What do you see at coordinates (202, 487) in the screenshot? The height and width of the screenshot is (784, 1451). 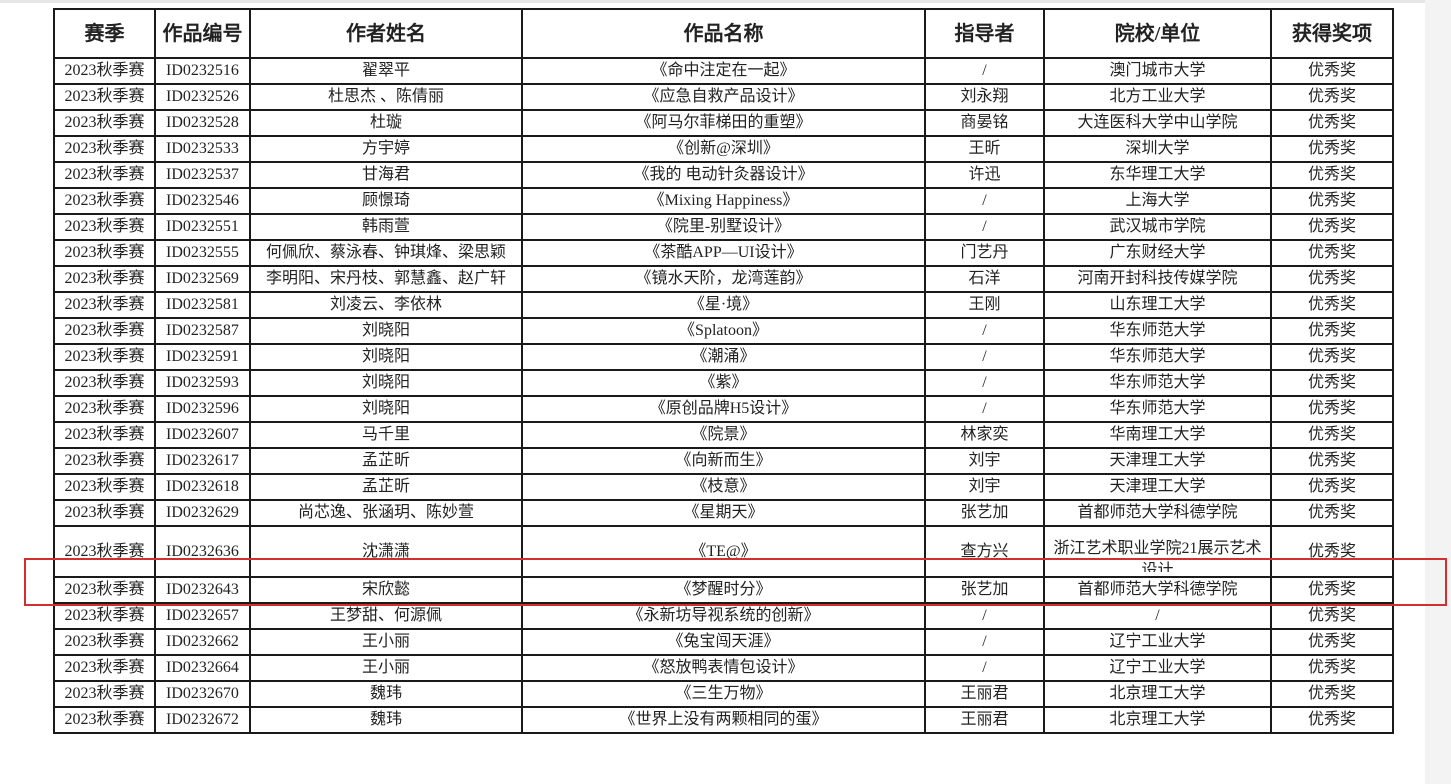 I see `cell-work-id: ID0232618` at bounding box center [202, 487].